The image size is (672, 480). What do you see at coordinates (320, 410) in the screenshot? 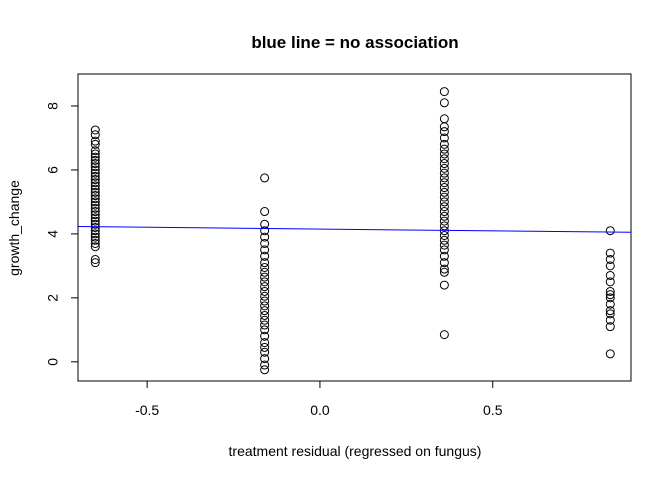
I see `x-tick-label: 0.0` at bounding box center [320, 410].